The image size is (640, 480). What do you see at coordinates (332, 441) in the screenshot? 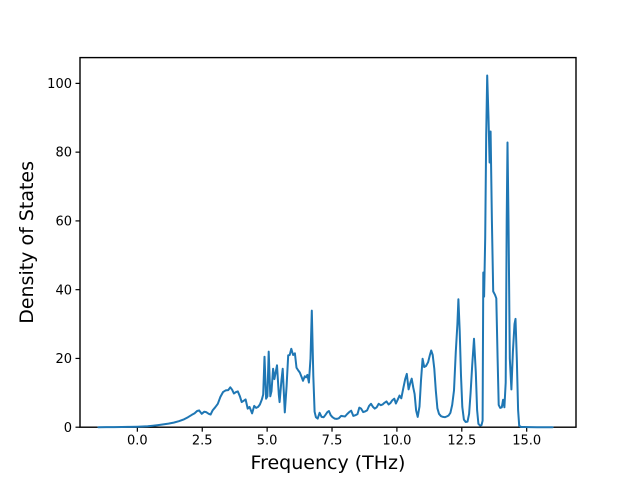
I see `x-tick-label: 7.5` at bounding box center [332, 441].